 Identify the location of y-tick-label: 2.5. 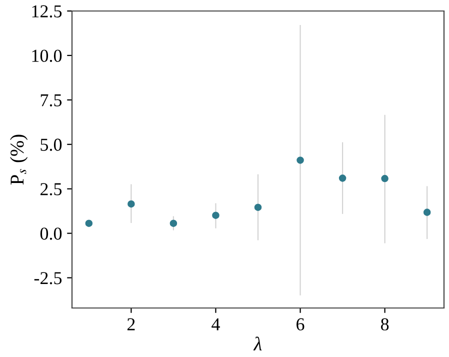
(51, 189).